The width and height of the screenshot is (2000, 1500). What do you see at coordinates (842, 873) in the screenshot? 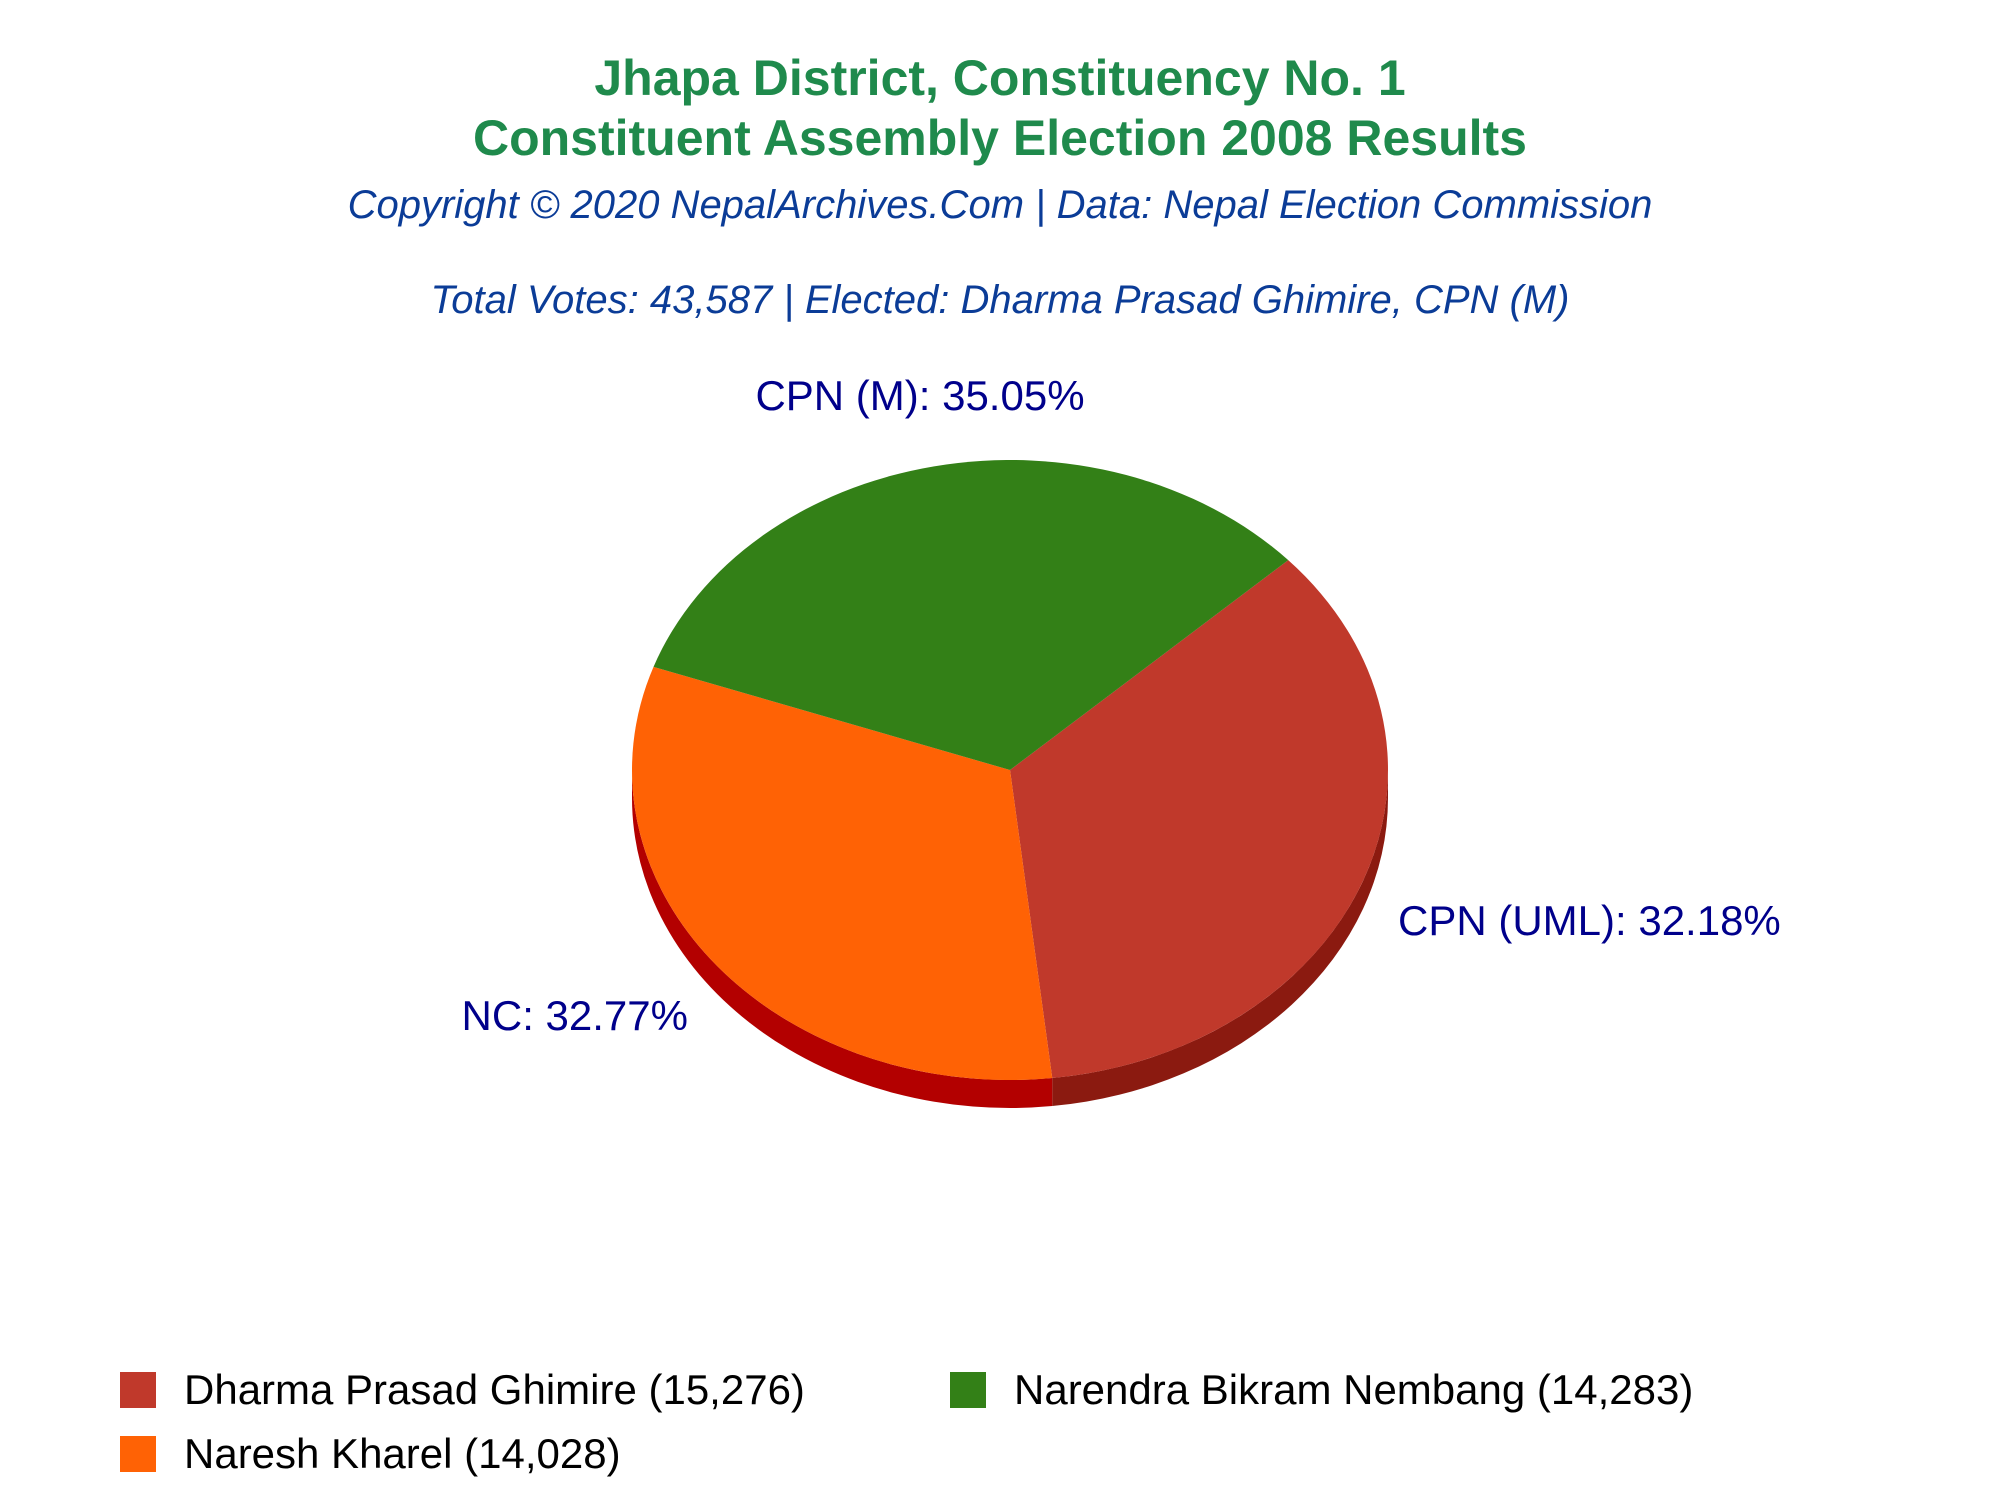
I see `pie-slice-cpn-uml` at bounding box center [842, 873].